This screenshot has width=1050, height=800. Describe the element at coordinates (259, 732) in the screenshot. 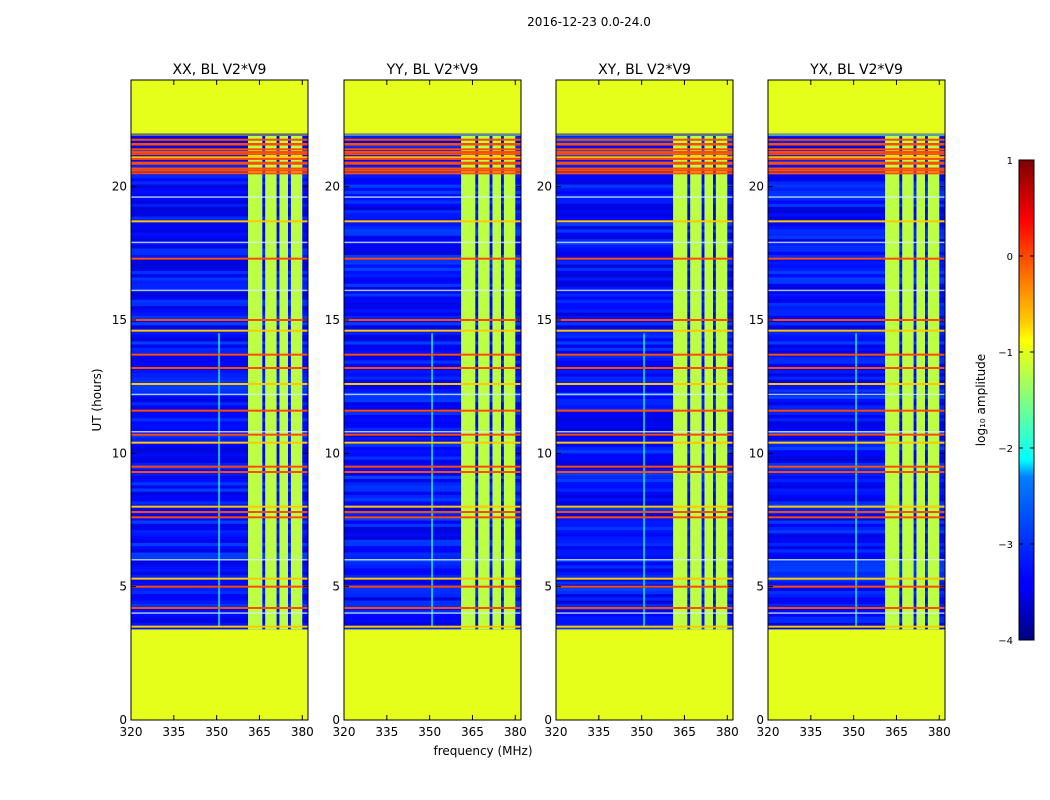

I see `x-tick-label: 365` at that location.